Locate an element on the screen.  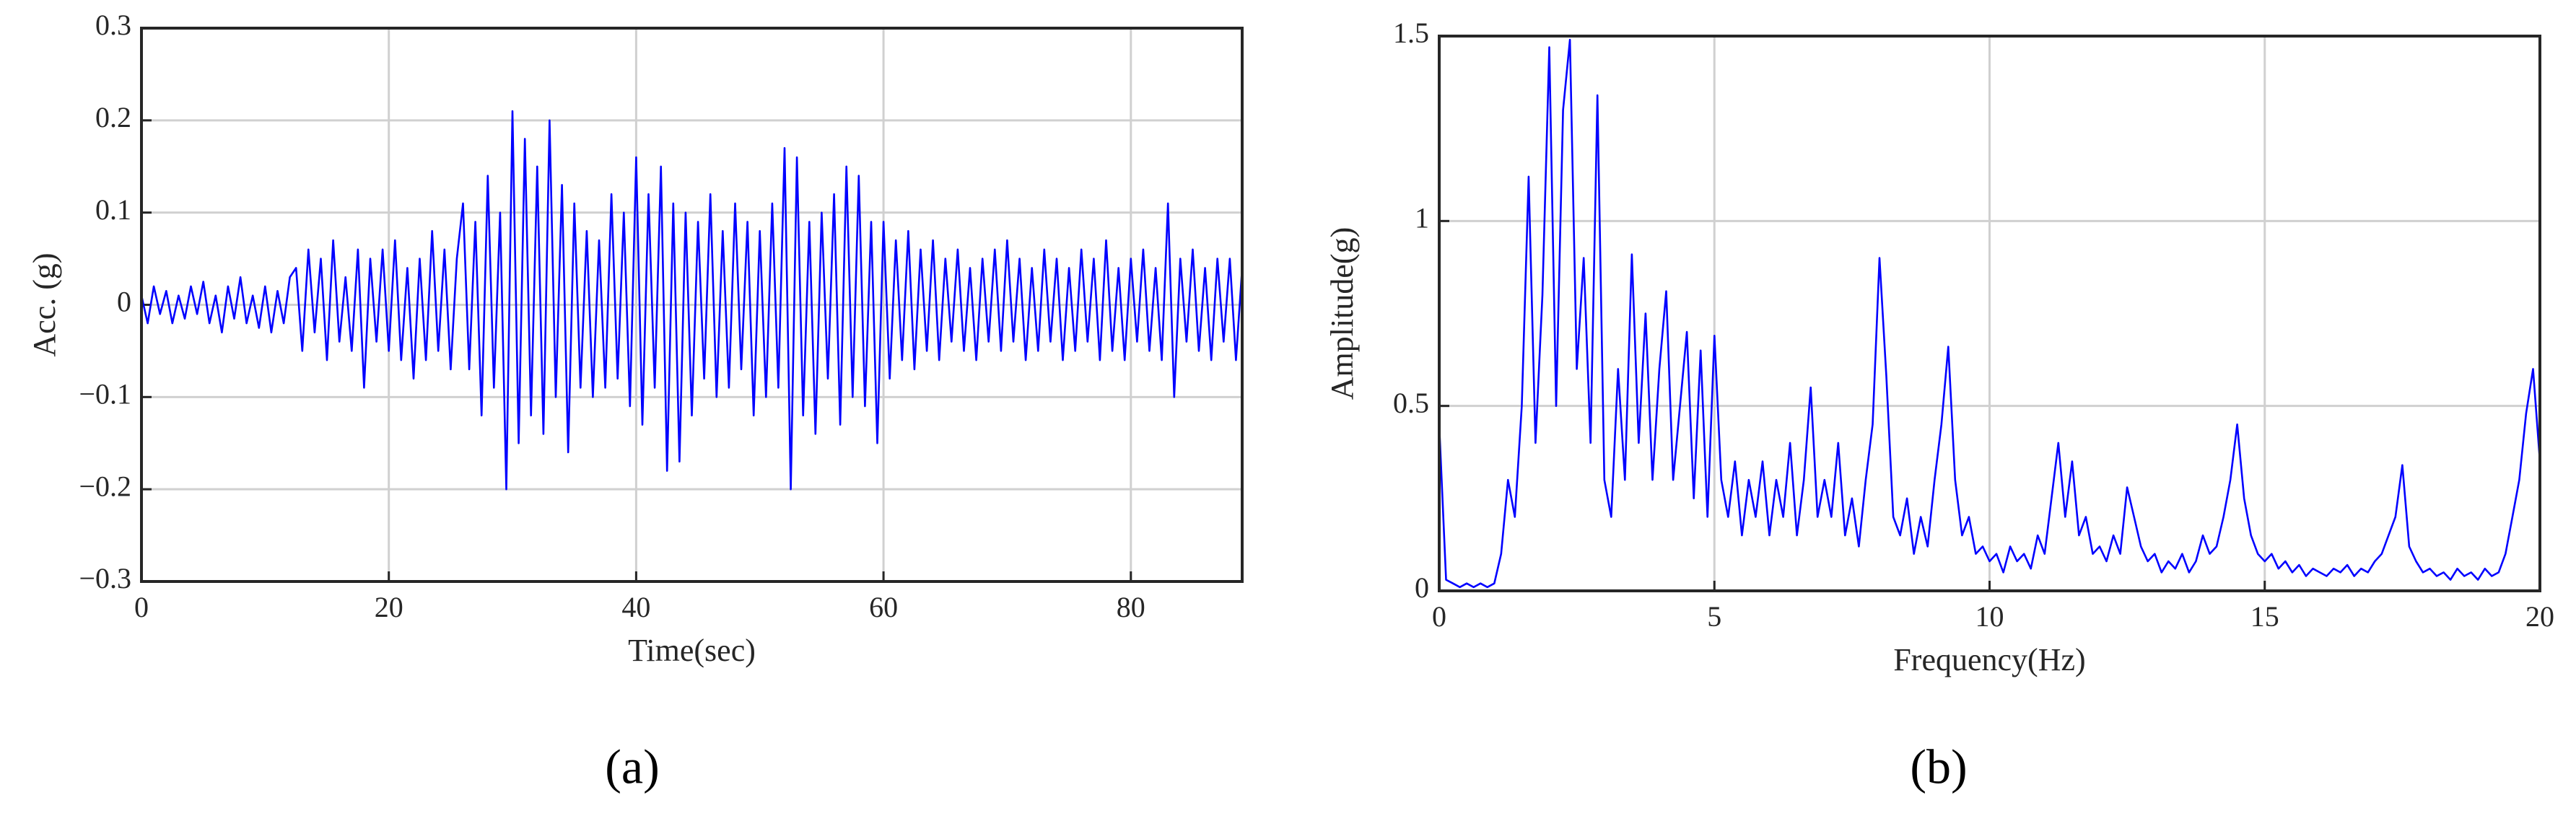
y-tick-label: 0.2 is located at coordinates (113, 117).